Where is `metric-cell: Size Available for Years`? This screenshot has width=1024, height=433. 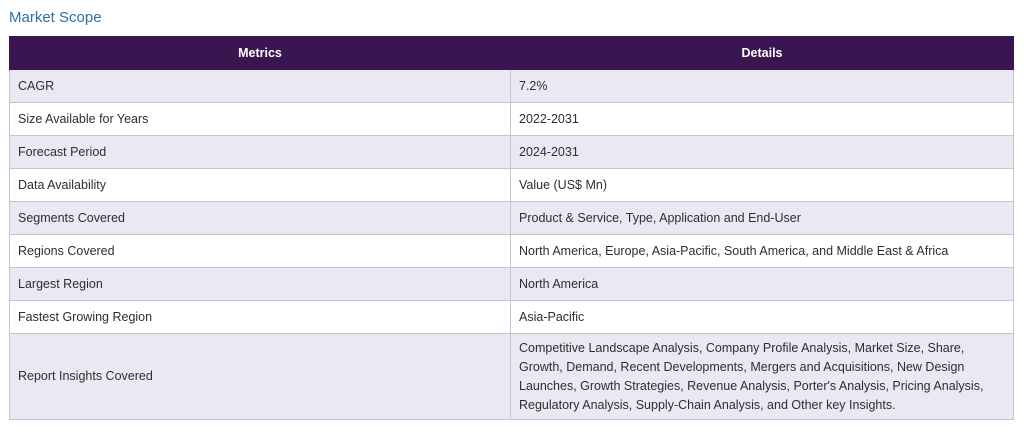
metric-cell: Size Available for Years is located at coordinates (260, 119).